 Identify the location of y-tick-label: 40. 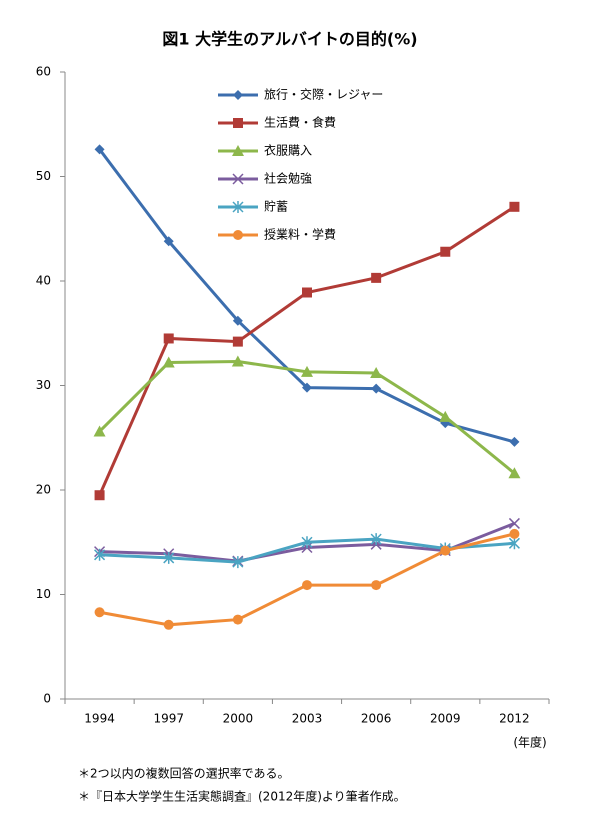
(43, 281).